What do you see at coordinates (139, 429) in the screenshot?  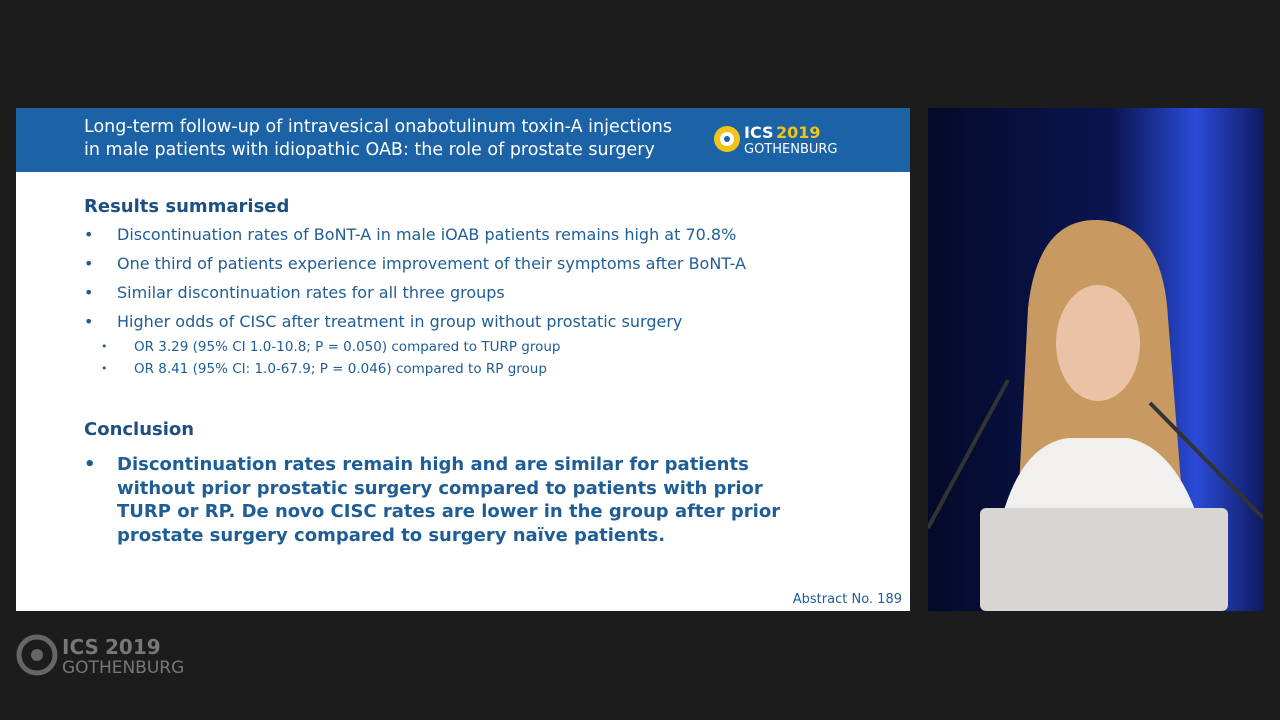 I see `section-heading: Conclusion` at bounding box center [139, 429].